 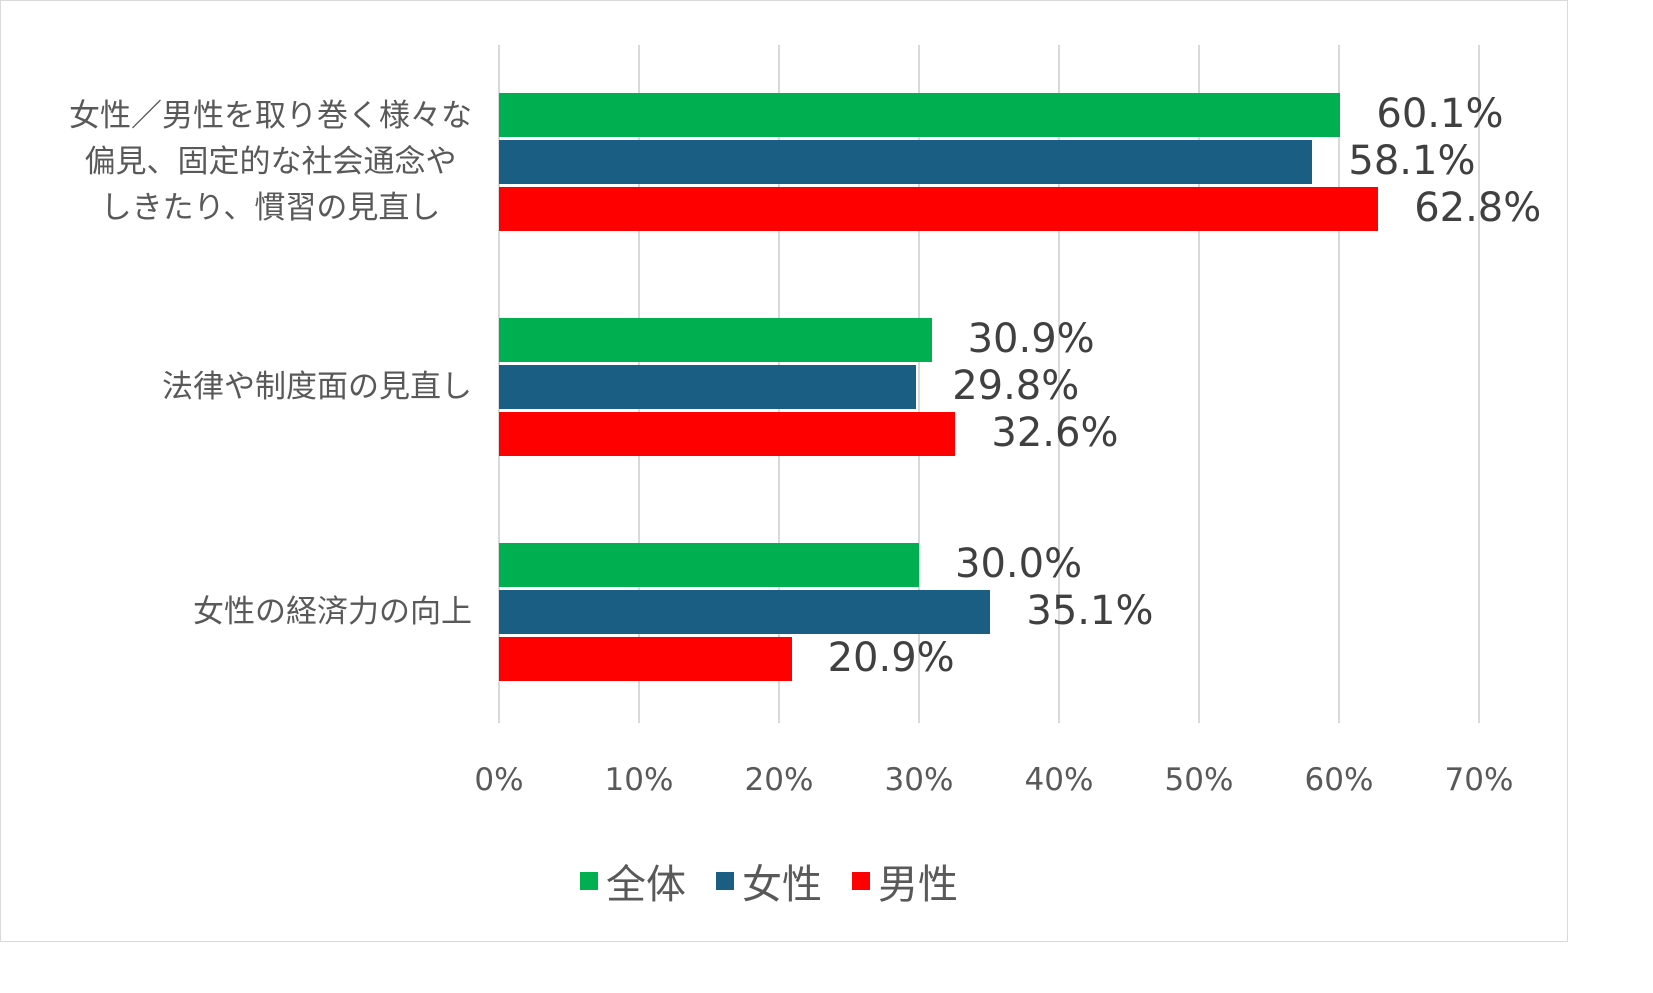 What do you see at coordinates (270, 162) in the screenshot?
I see `category-label: 女性／男性を取り巻く様々な 偏見、固定的な社会通念や しきたり、慣習の見直し` at bounding box center [270, 162].